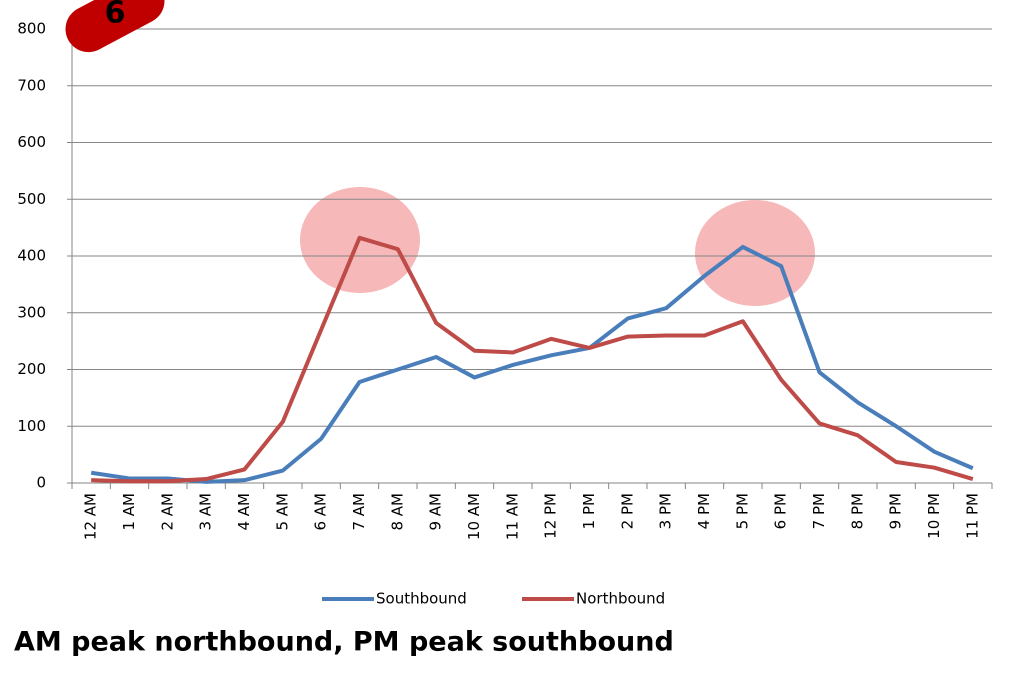 The height and width of the screenshot is (676, 1014). What do you see at coordinates (31, 256) in the screenshot?
I see `y-tick-label: 400` at bounding box center [31, 256].